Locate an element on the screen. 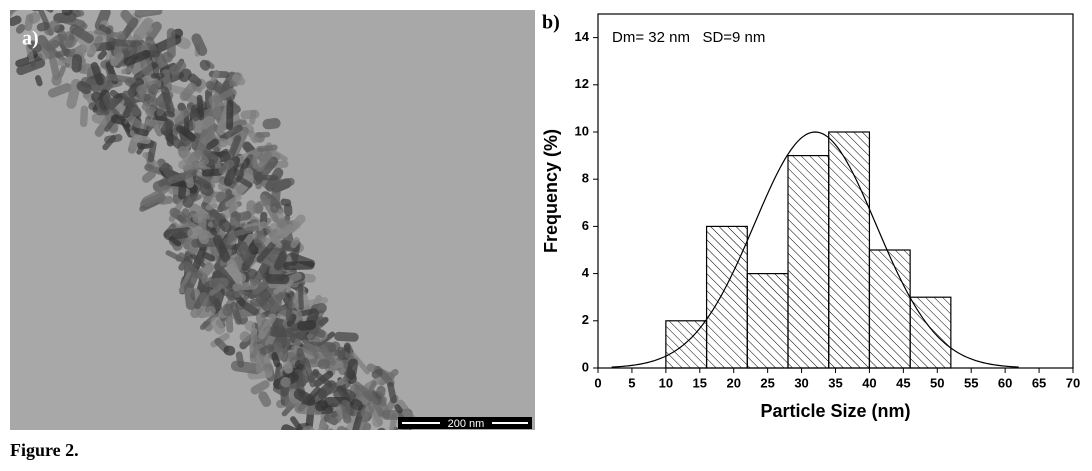 This screenshot has height=471, width=1092. x-tick-label: 70 is located at coordinates (1073, 382).